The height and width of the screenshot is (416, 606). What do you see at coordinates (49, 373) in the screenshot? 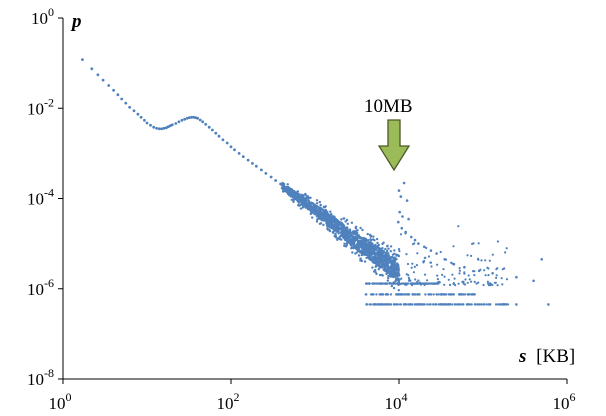
I see `y-tick-exponent: -8` at bounding box center [49, 373].